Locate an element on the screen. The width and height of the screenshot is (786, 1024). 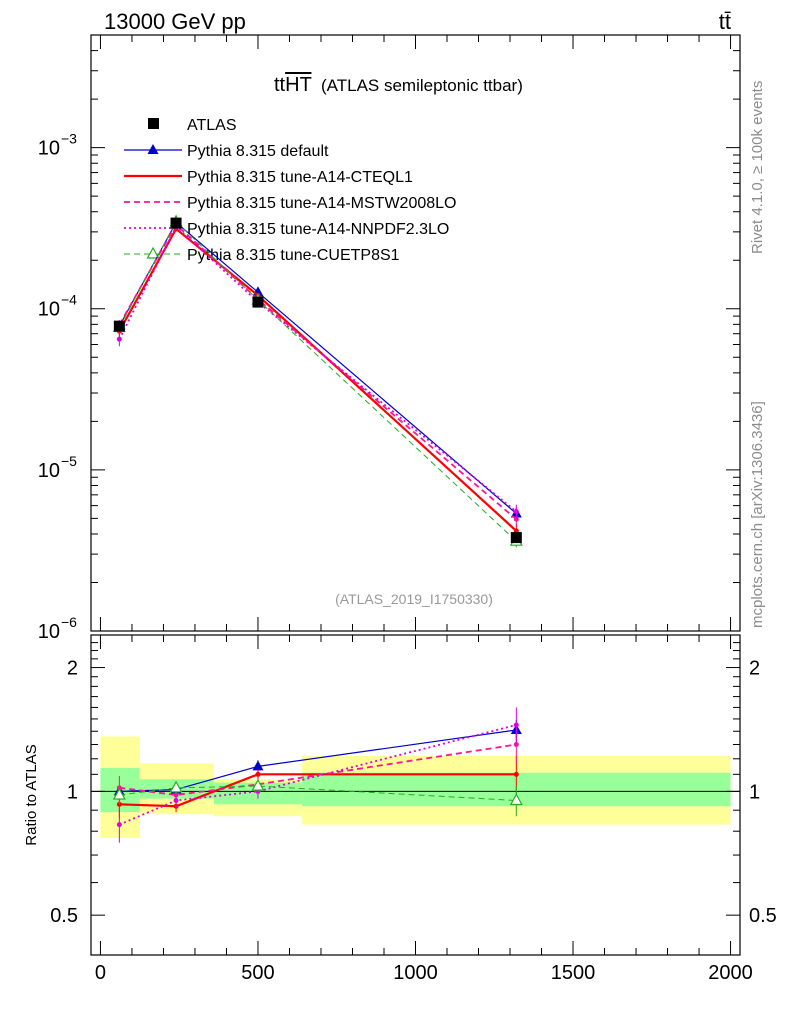
header-left: 13000 GeV pp is located at coordinates (175, 21).